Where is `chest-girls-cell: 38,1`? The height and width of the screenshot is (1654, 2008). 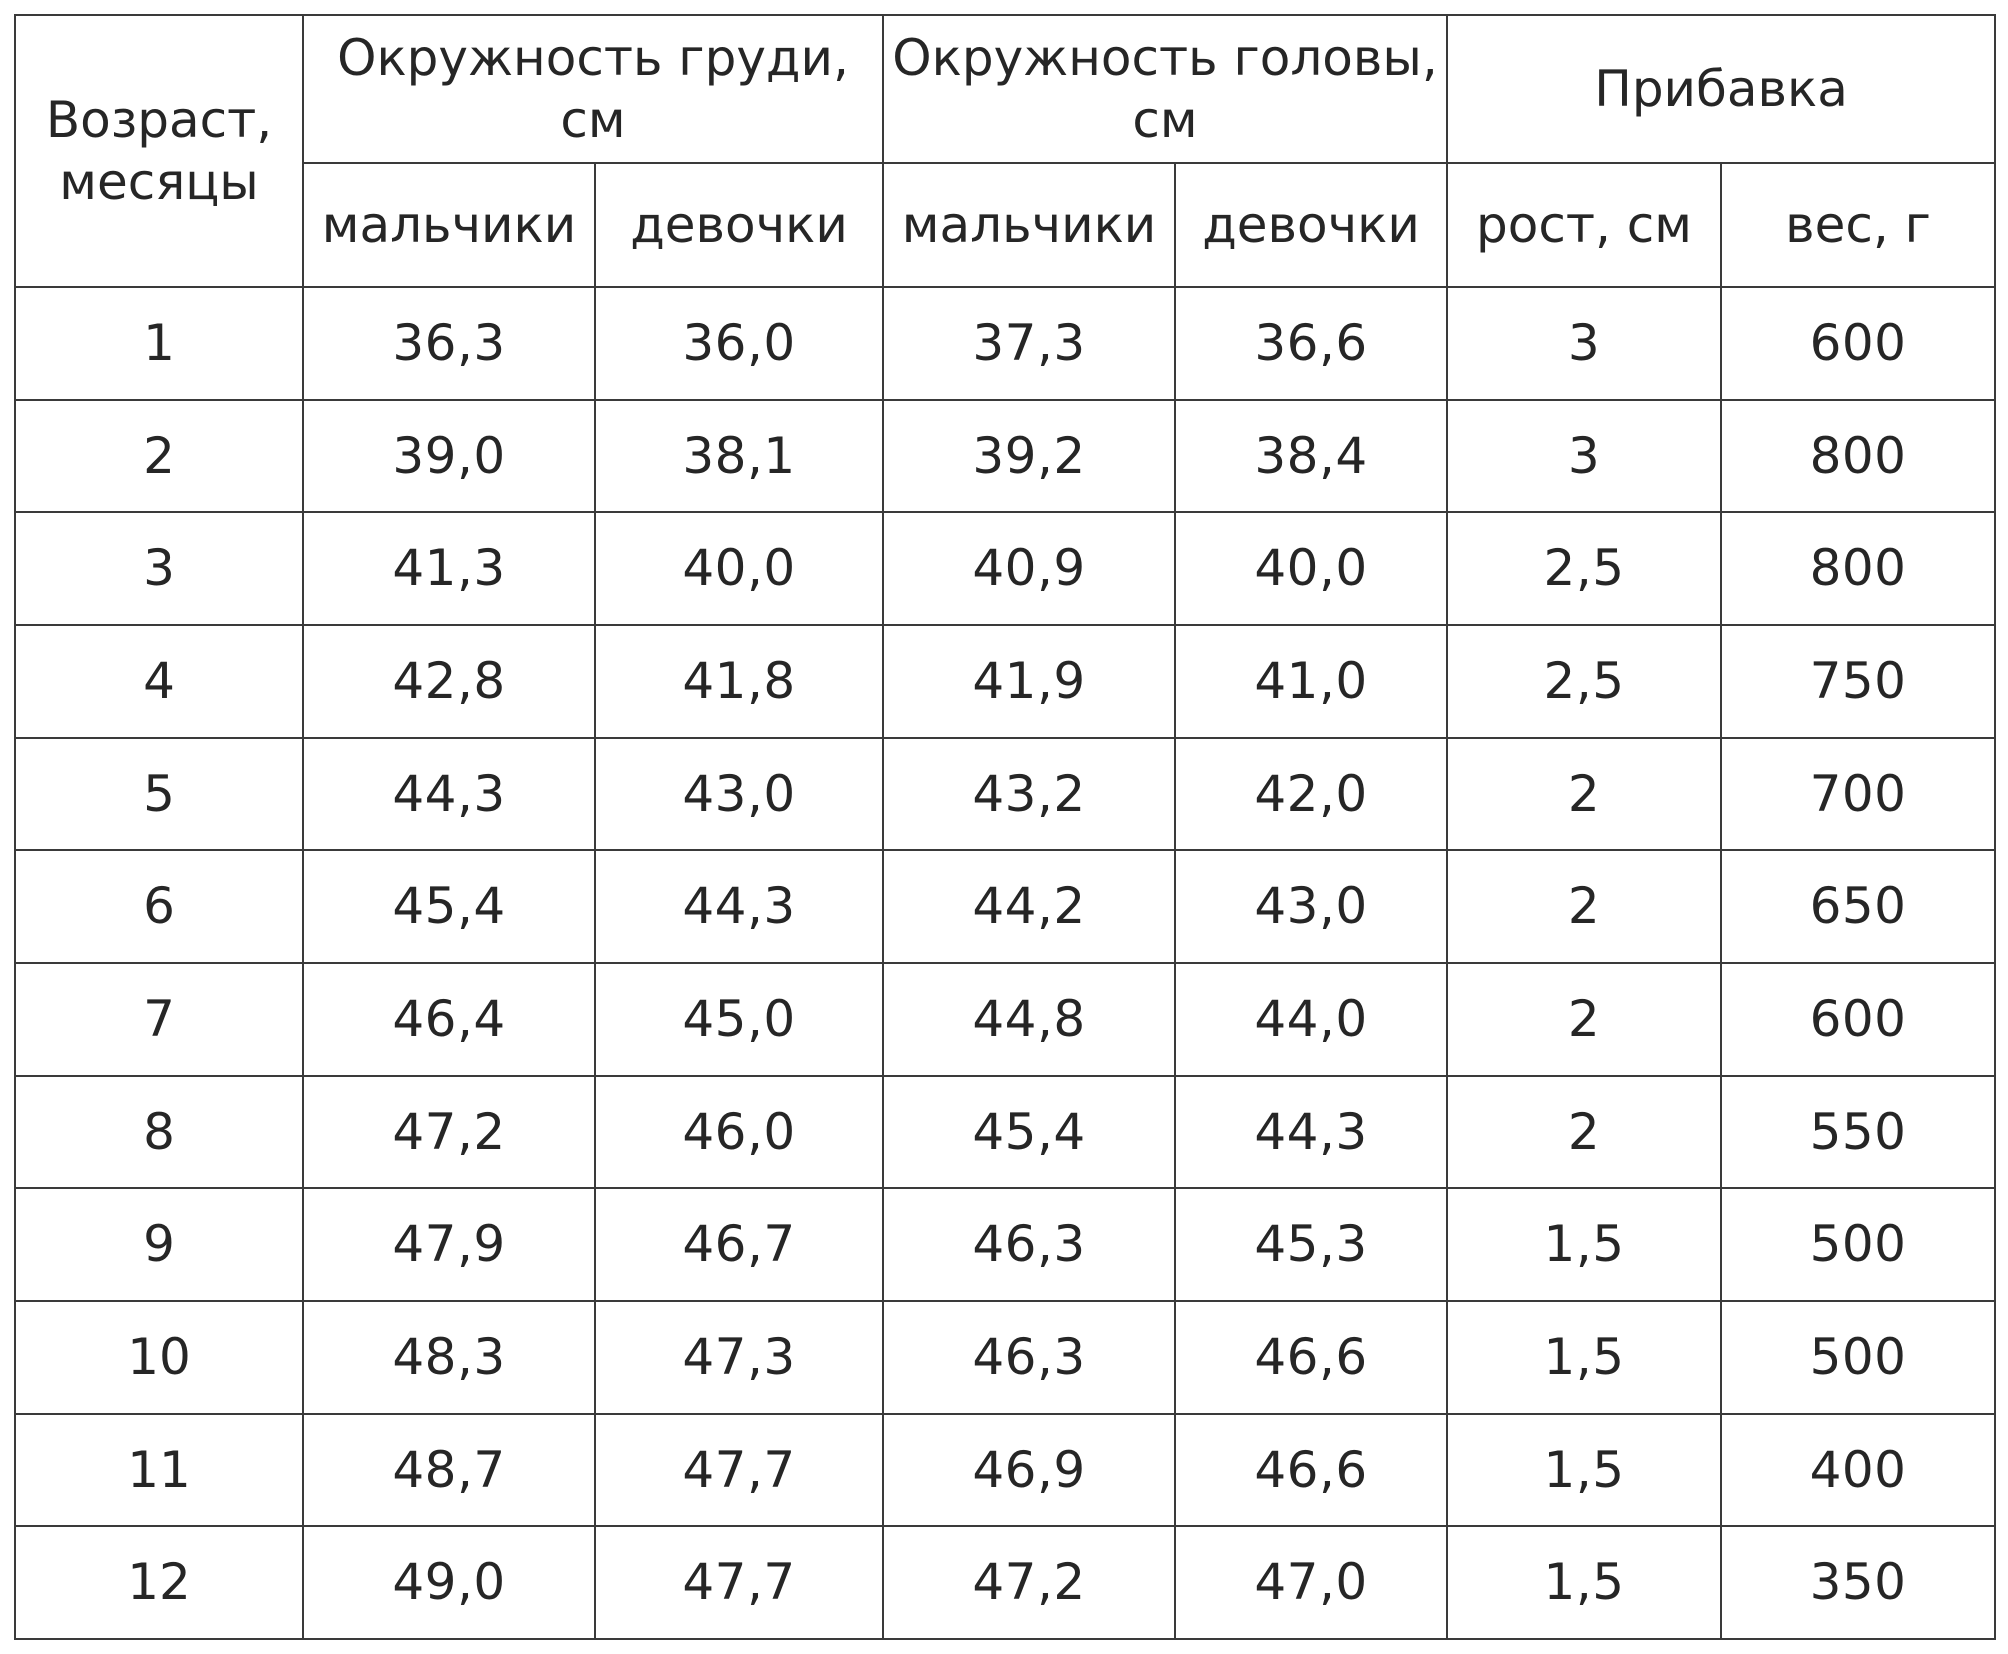 chest-girls-cell: 38,1 is located at coordinates (739, 456).